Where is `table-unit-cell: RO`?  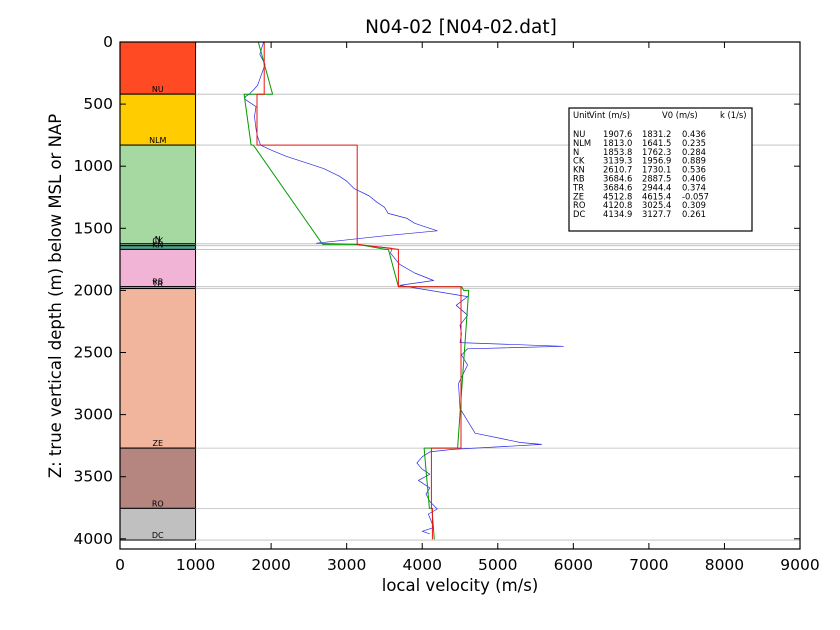 table-unit-cell: RO is located at coordinates (579, 205).